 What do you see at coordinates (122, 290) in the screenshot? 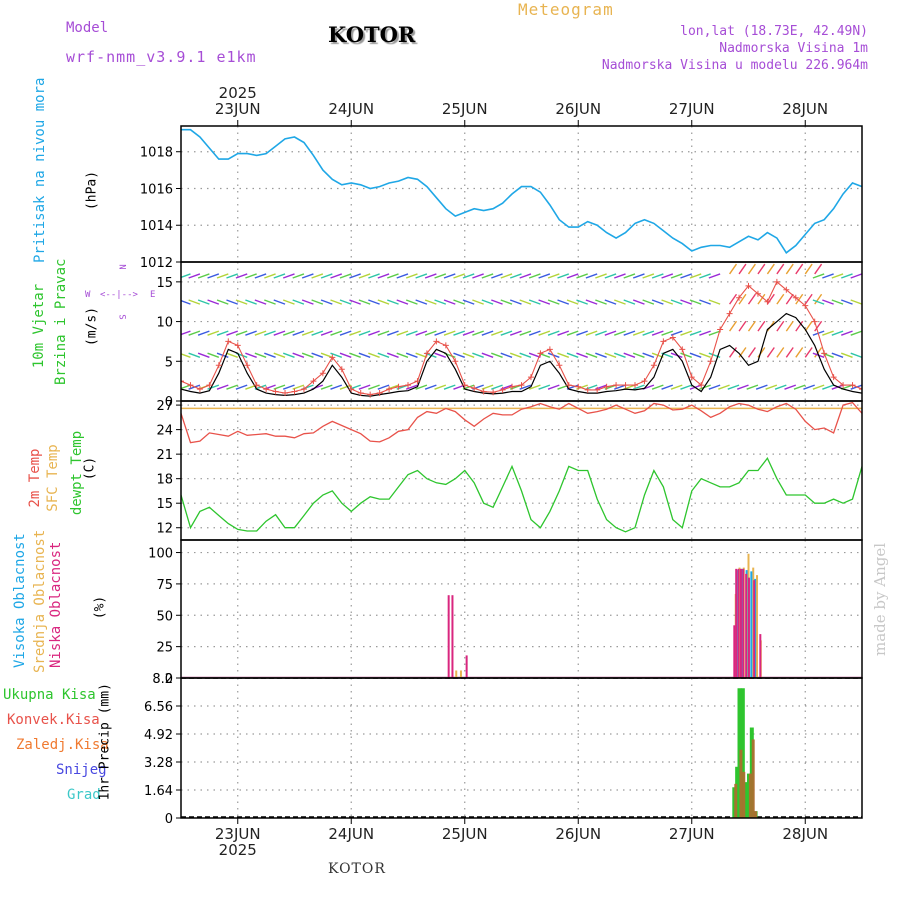
I see `wind-compass: N W E S <--|-->` at bounding box center [122, 290].